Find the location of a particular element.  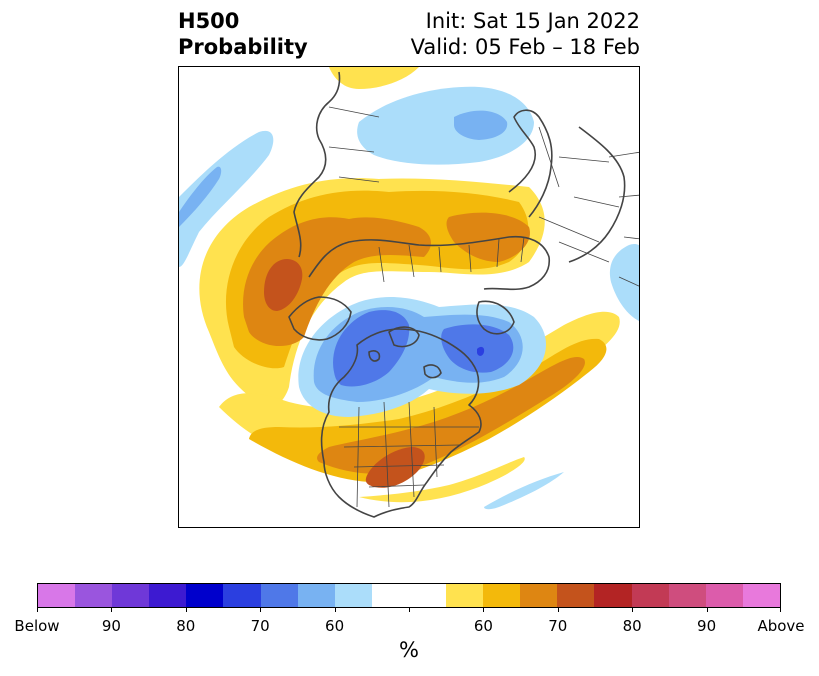

colorbar-ticks is located at coordinates (409, 610).